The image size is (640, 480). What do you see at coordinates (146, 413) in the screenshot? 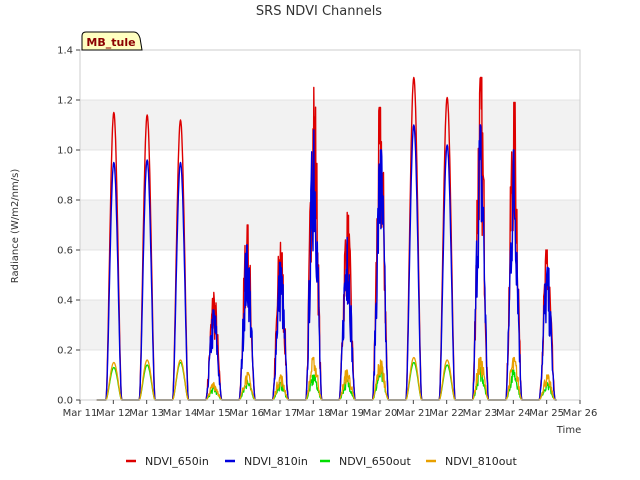
I see `x-tick-label: Mar 13` at bounding box center [146, 413].